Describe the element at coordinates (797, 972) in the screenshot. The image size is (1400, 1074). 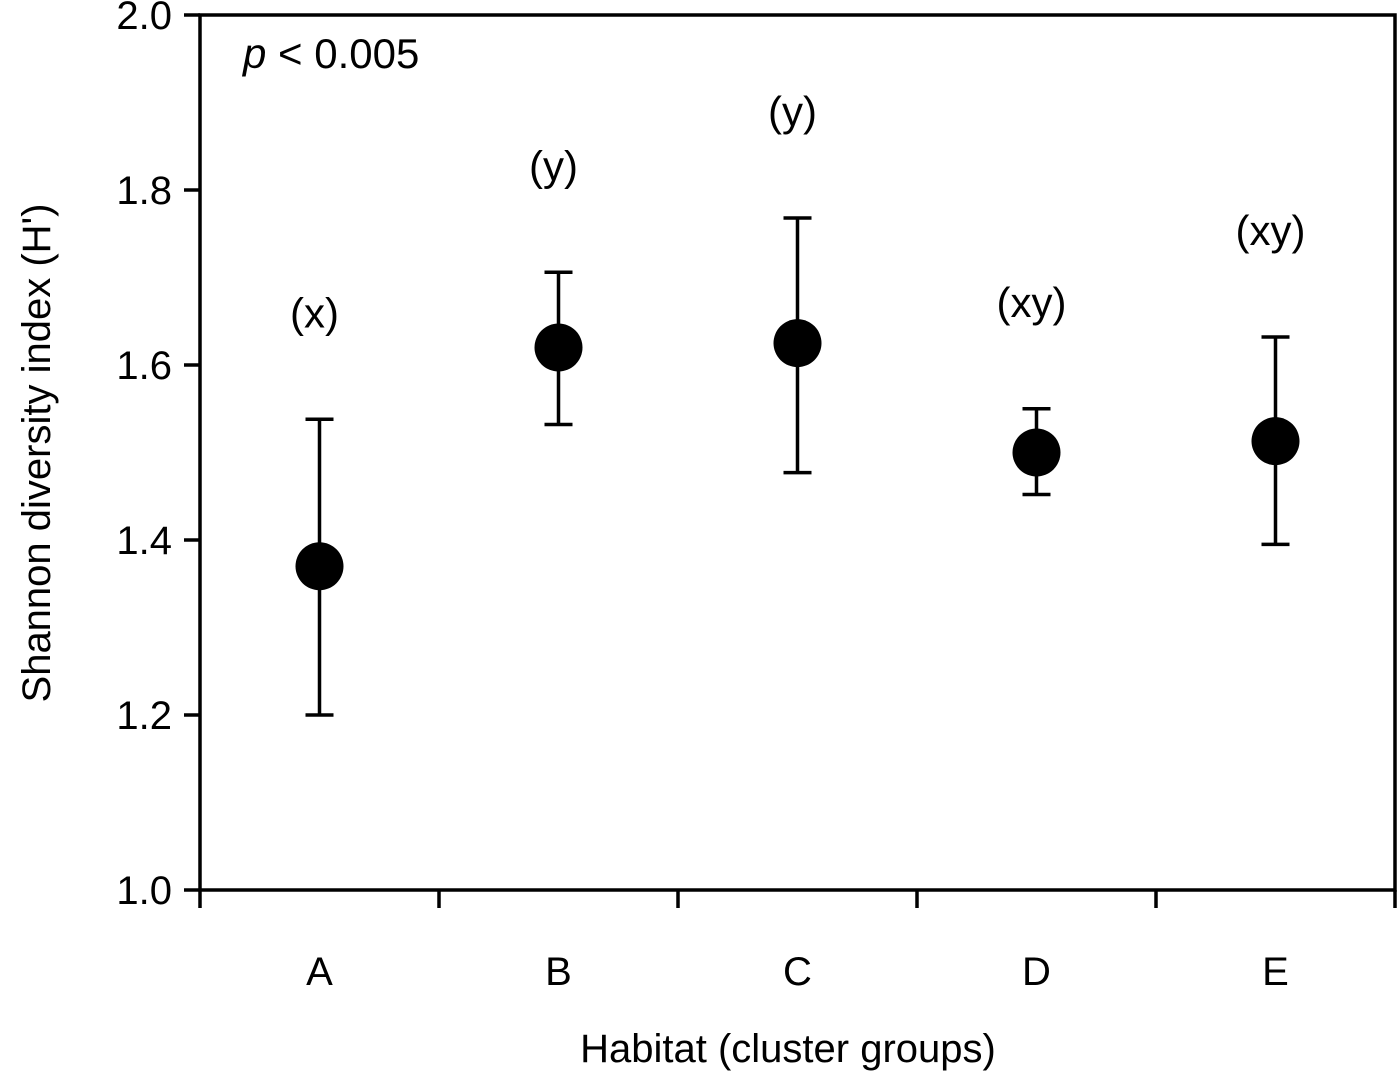
I see `x-category-label: C` at that location.